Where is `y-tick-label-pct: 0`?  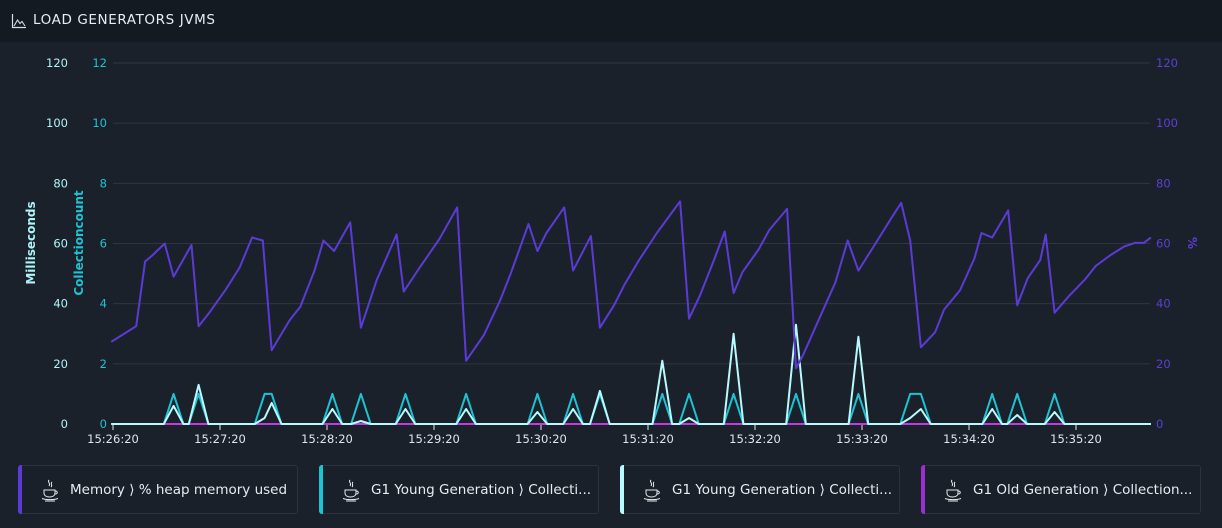 y-tick-label-pct: 0 is located at coordinates (1159, 424).